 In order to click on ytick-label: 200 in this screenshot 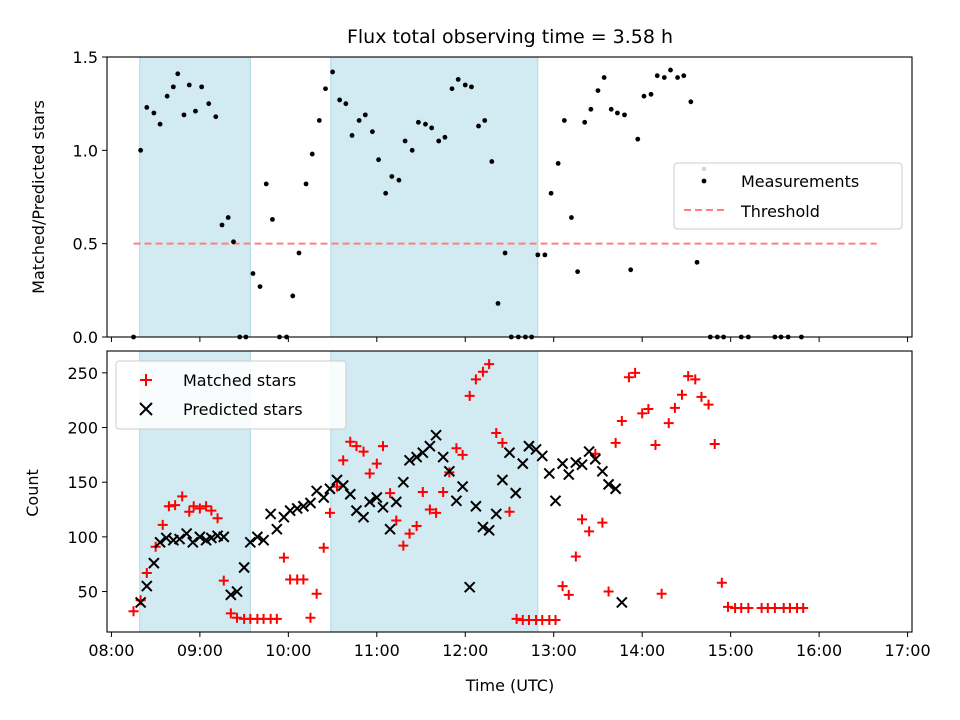, I will do `click(82, 428)`.